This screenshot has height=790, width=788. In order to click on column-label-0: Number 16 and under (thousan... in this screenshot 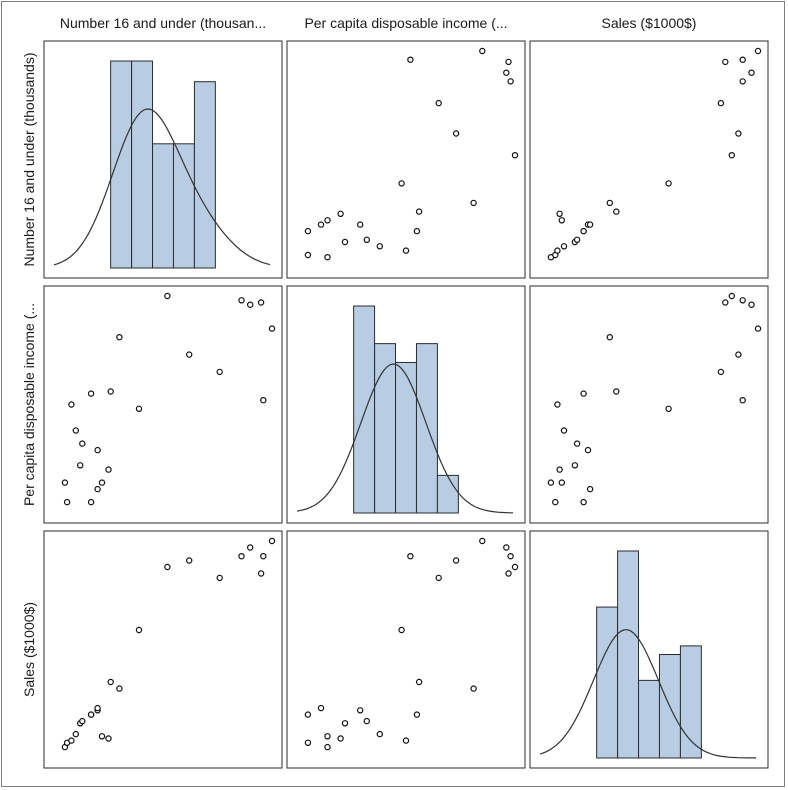, I will do `click(163, 23)`.